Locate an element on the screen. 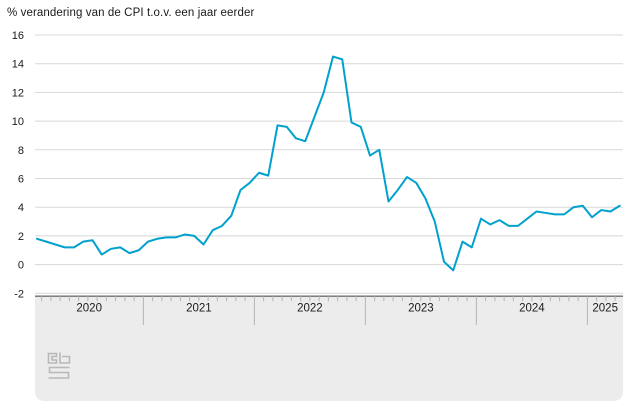 The width and height of the screenshot is (626, 417). y-tick-label: 0 is located at coordinates (21, 266).